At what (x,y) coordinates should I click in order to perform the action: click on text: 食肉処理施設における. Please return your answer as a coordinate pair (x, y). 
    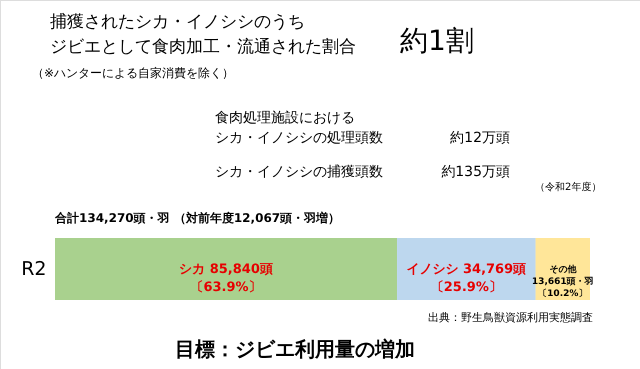
    Looking at the image, I should click on (285, 118).